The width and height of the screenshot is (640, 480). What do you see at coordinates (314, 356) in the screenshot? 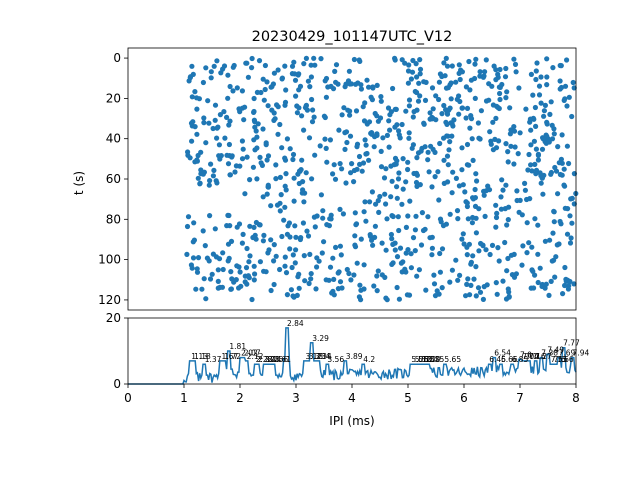
I see `peak-label: 3.17` at bounding box center [314, 356].